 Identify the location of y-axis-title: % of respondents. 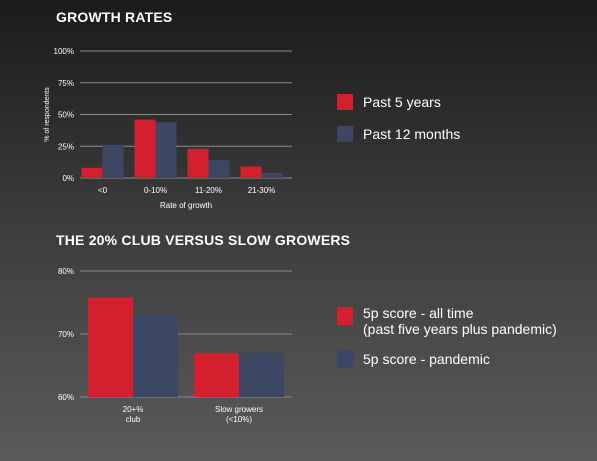
(47, 114).